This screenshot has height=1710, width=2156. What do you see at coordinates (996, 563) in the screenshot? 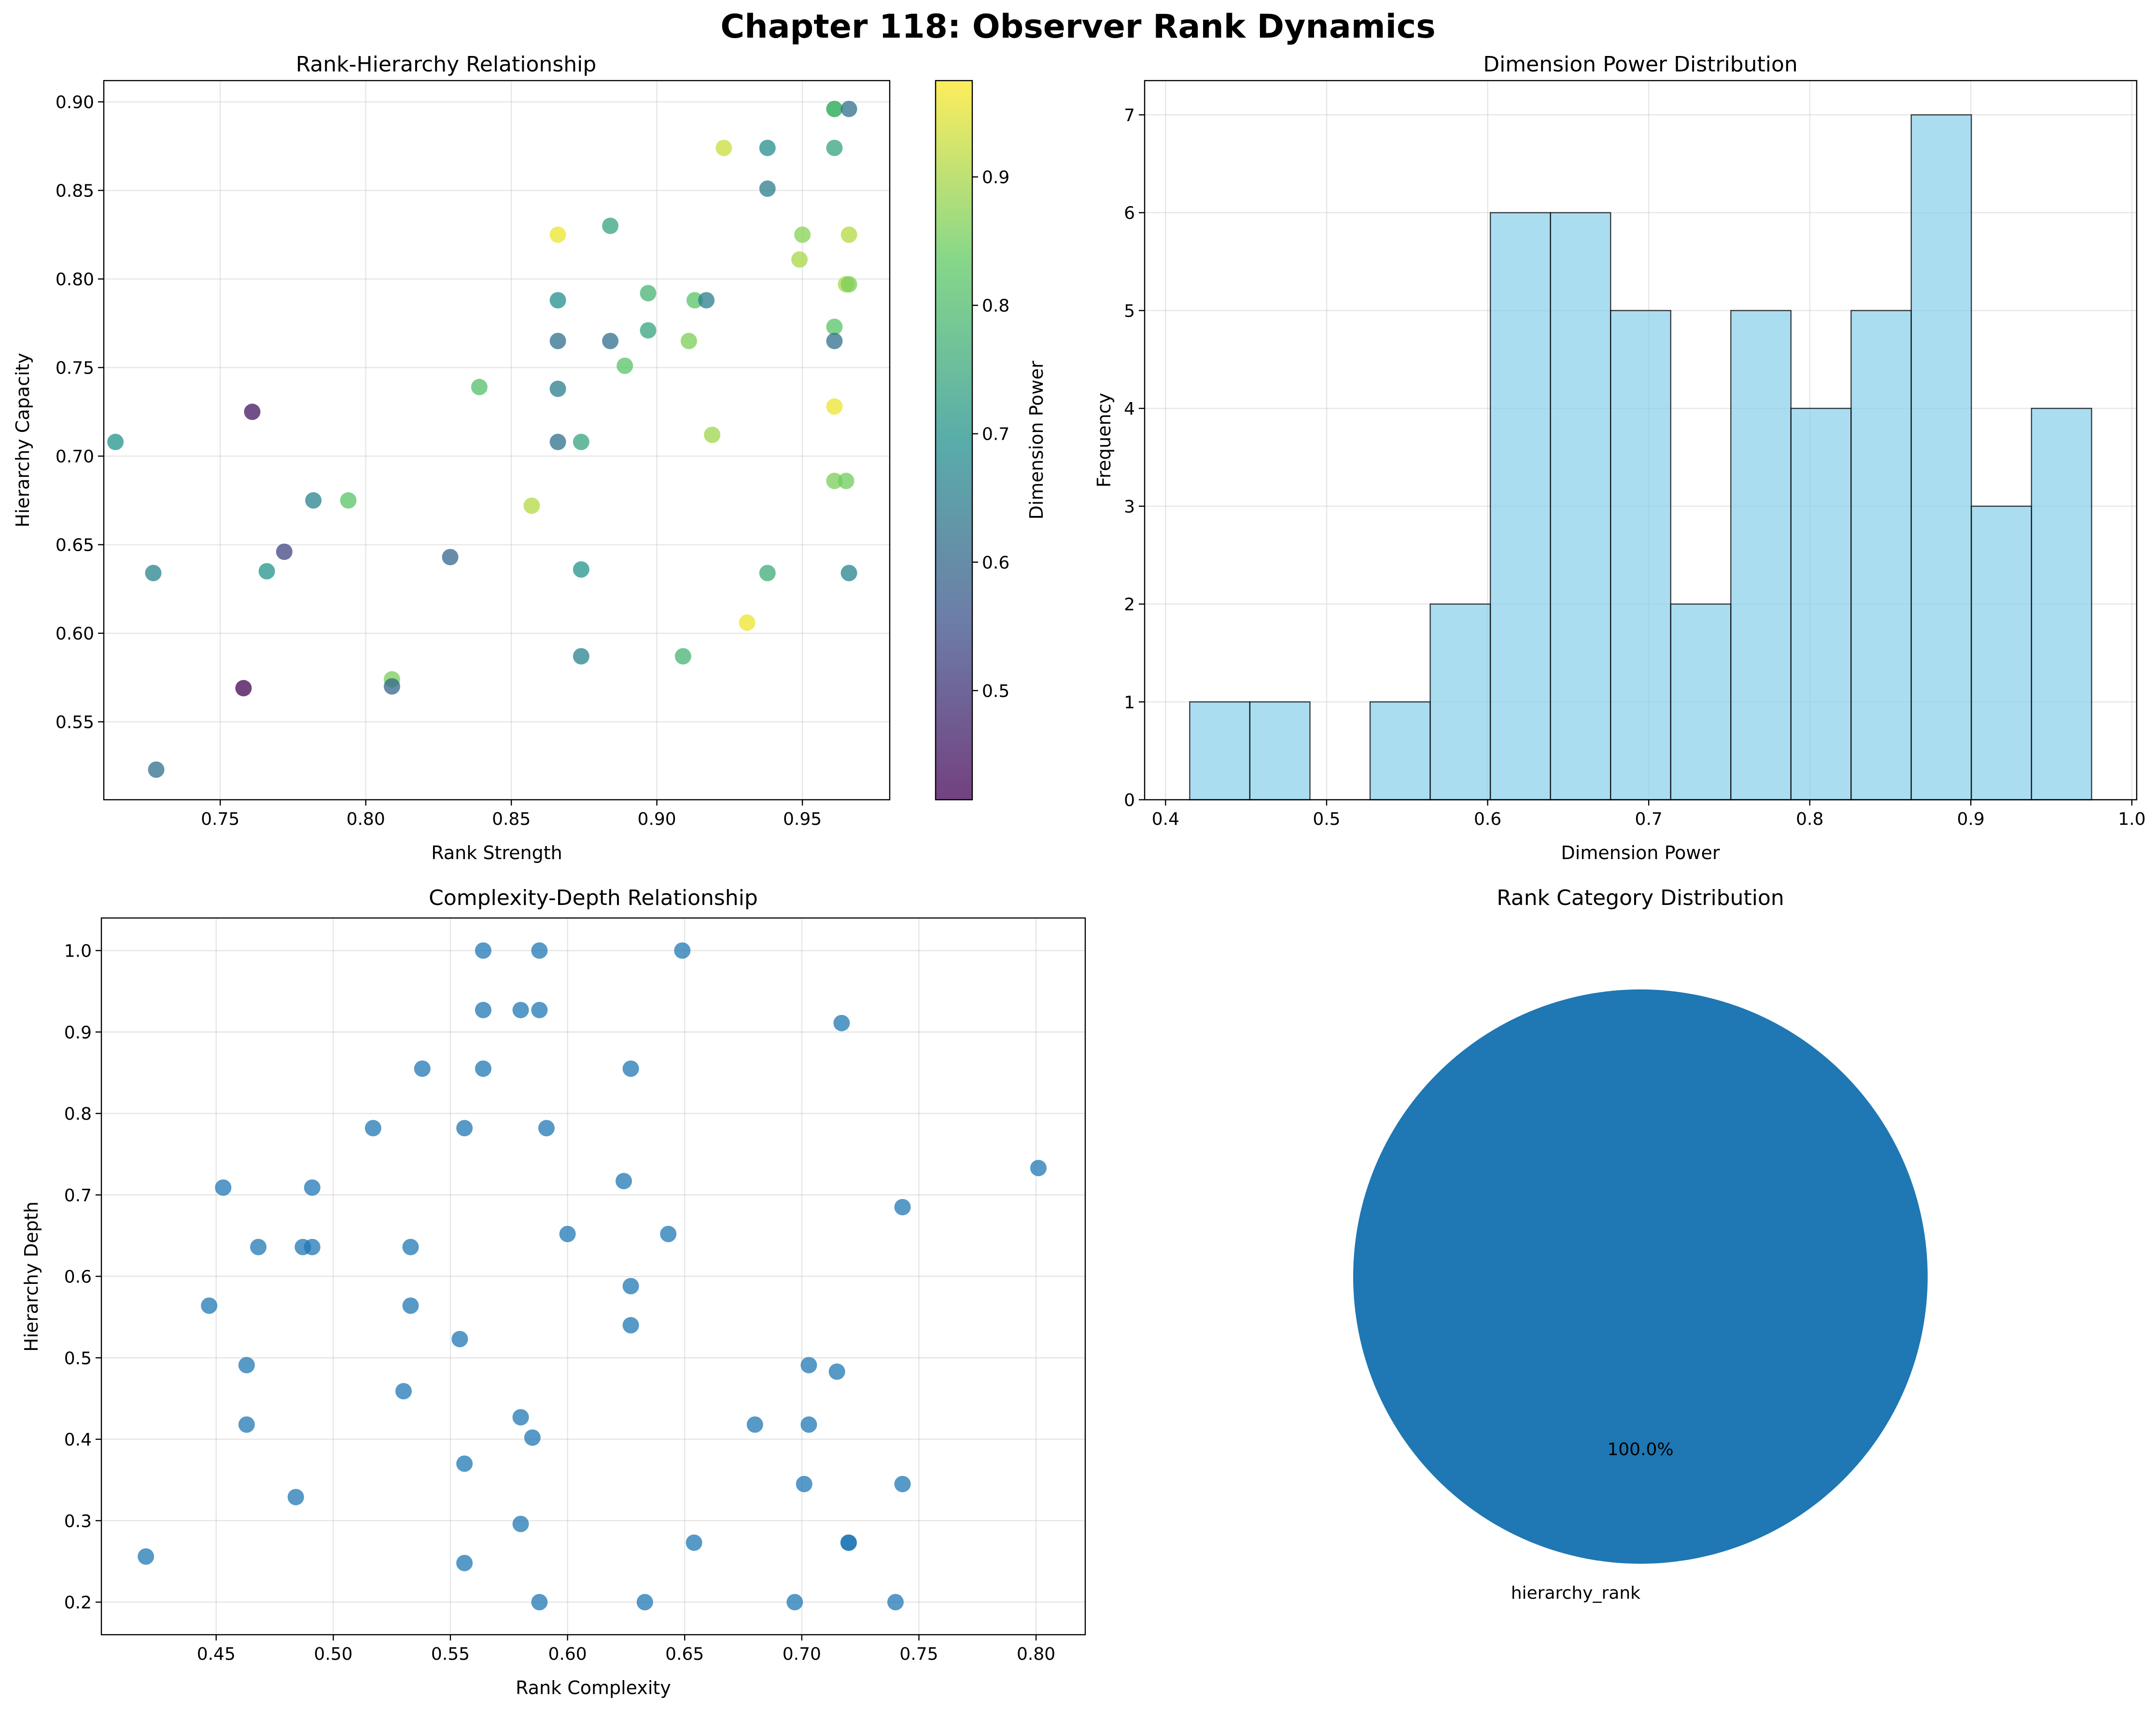
I see `colorbar-tick-label: 0.6` at bounding box center [996, 563].